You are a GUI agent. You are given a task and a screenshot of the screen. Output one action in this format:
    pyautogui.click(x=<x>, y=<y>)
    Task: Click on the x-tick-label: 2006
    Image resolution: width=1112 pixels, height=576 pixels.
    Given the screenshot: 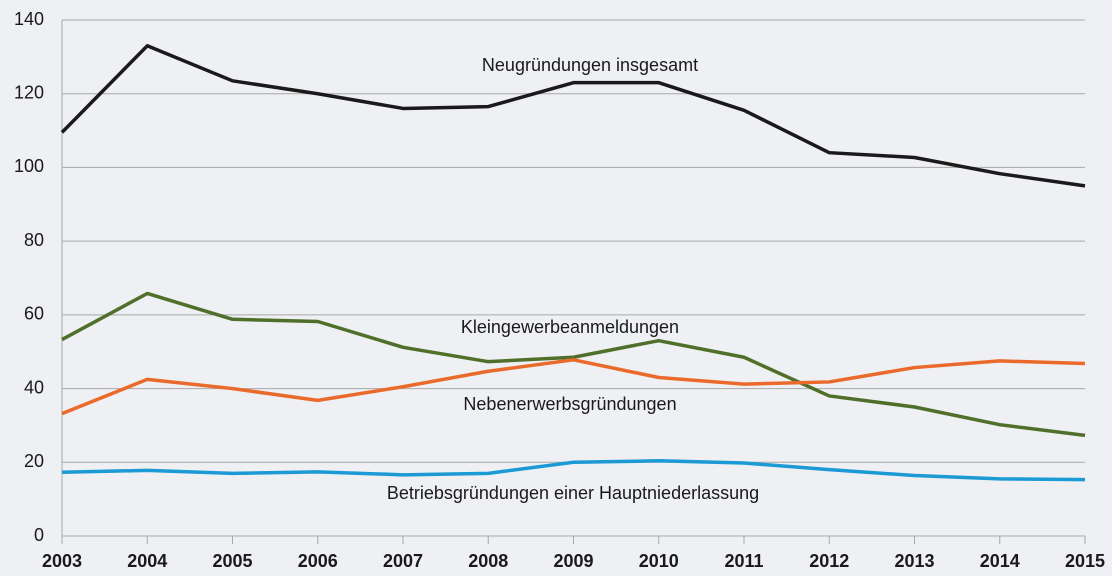 What is the action you would take?
    pyautogui.click(x=318, y=561)
    